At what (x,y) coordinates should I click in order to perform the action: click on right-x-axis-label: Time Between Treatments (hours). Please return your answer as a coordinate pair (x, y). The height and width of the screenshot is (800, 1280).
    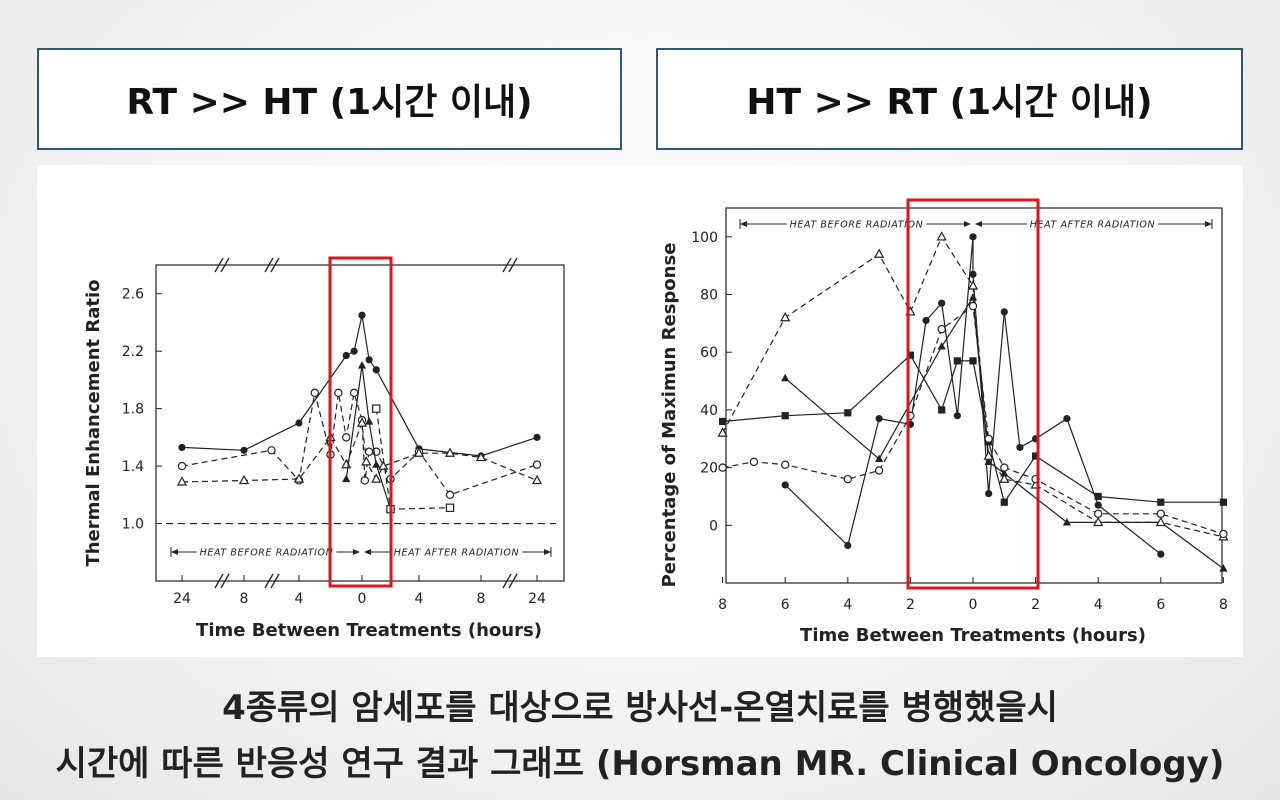
    Looking at the image, I should click on (973, 635).